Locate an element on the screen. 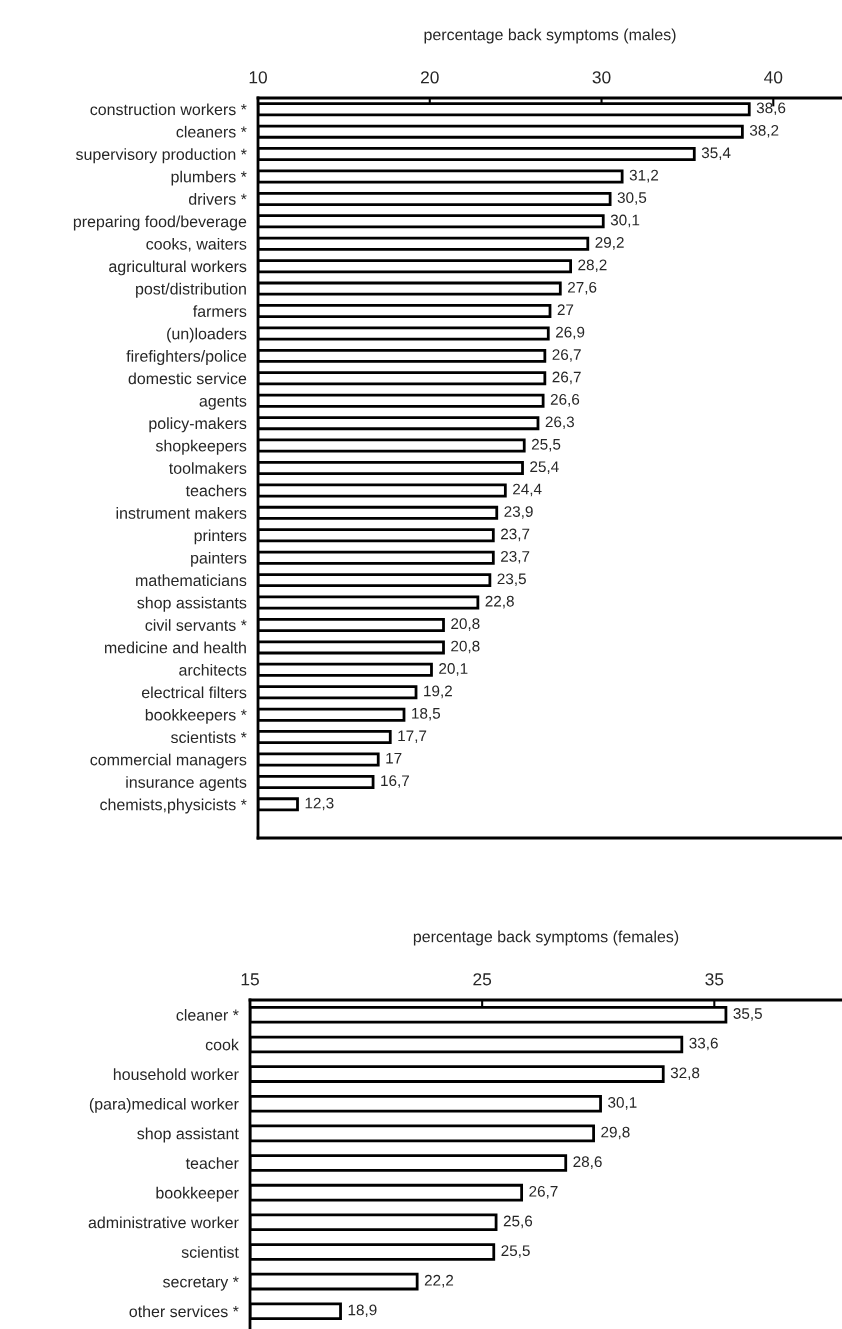  y-tick-label: electrical filters is located at coordinates (194, 692).